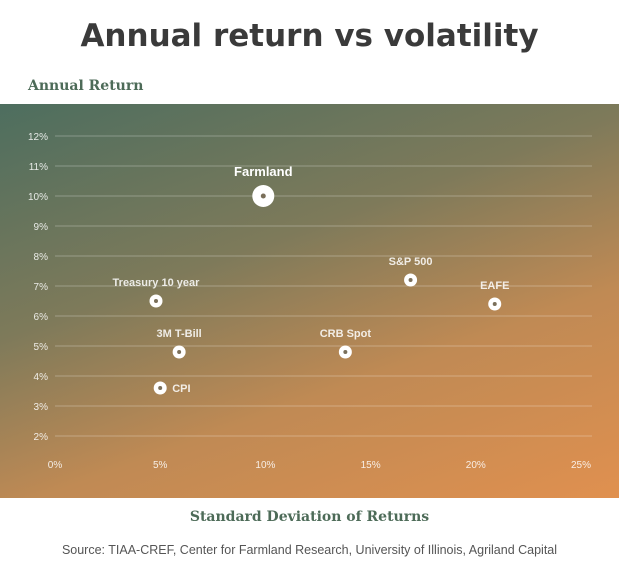 The image size is (619, 575). I want to click on x-tick-label: 5%, so click(160, 465).